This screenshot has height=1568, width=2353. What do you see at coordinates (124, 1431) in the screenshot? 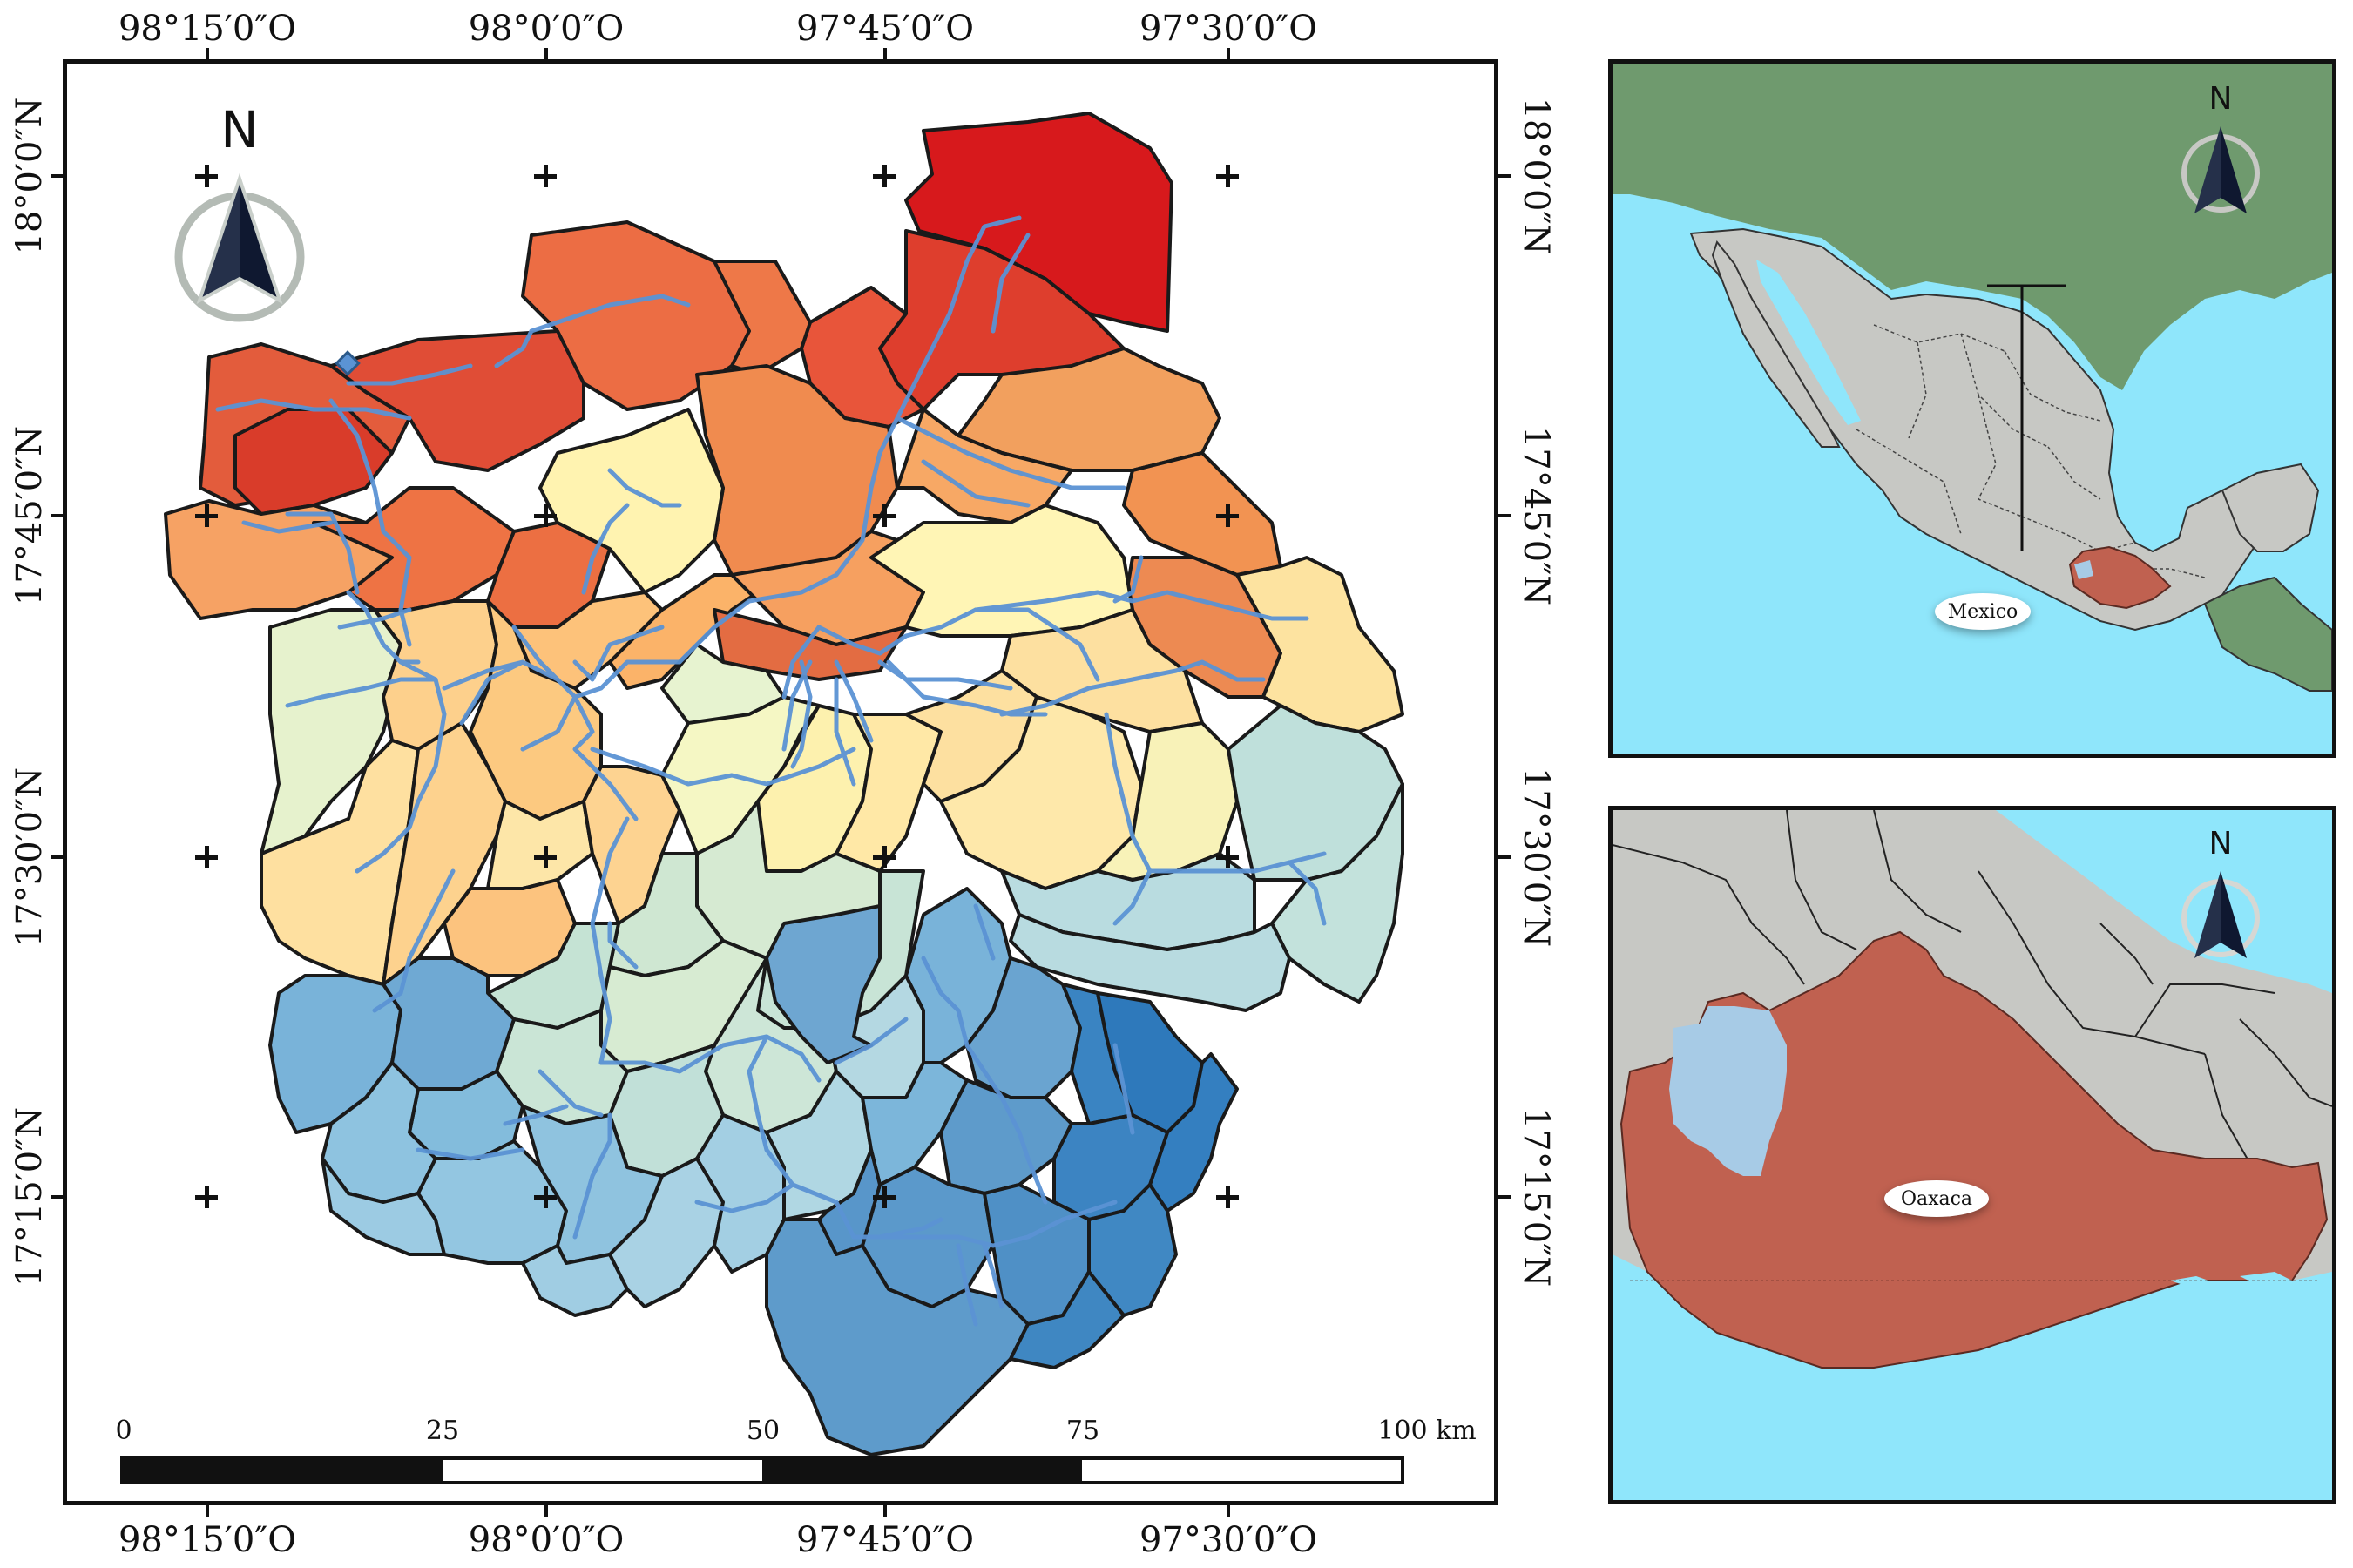
I see `scale-tick-label: 0` at bounding box center [124, 1431].